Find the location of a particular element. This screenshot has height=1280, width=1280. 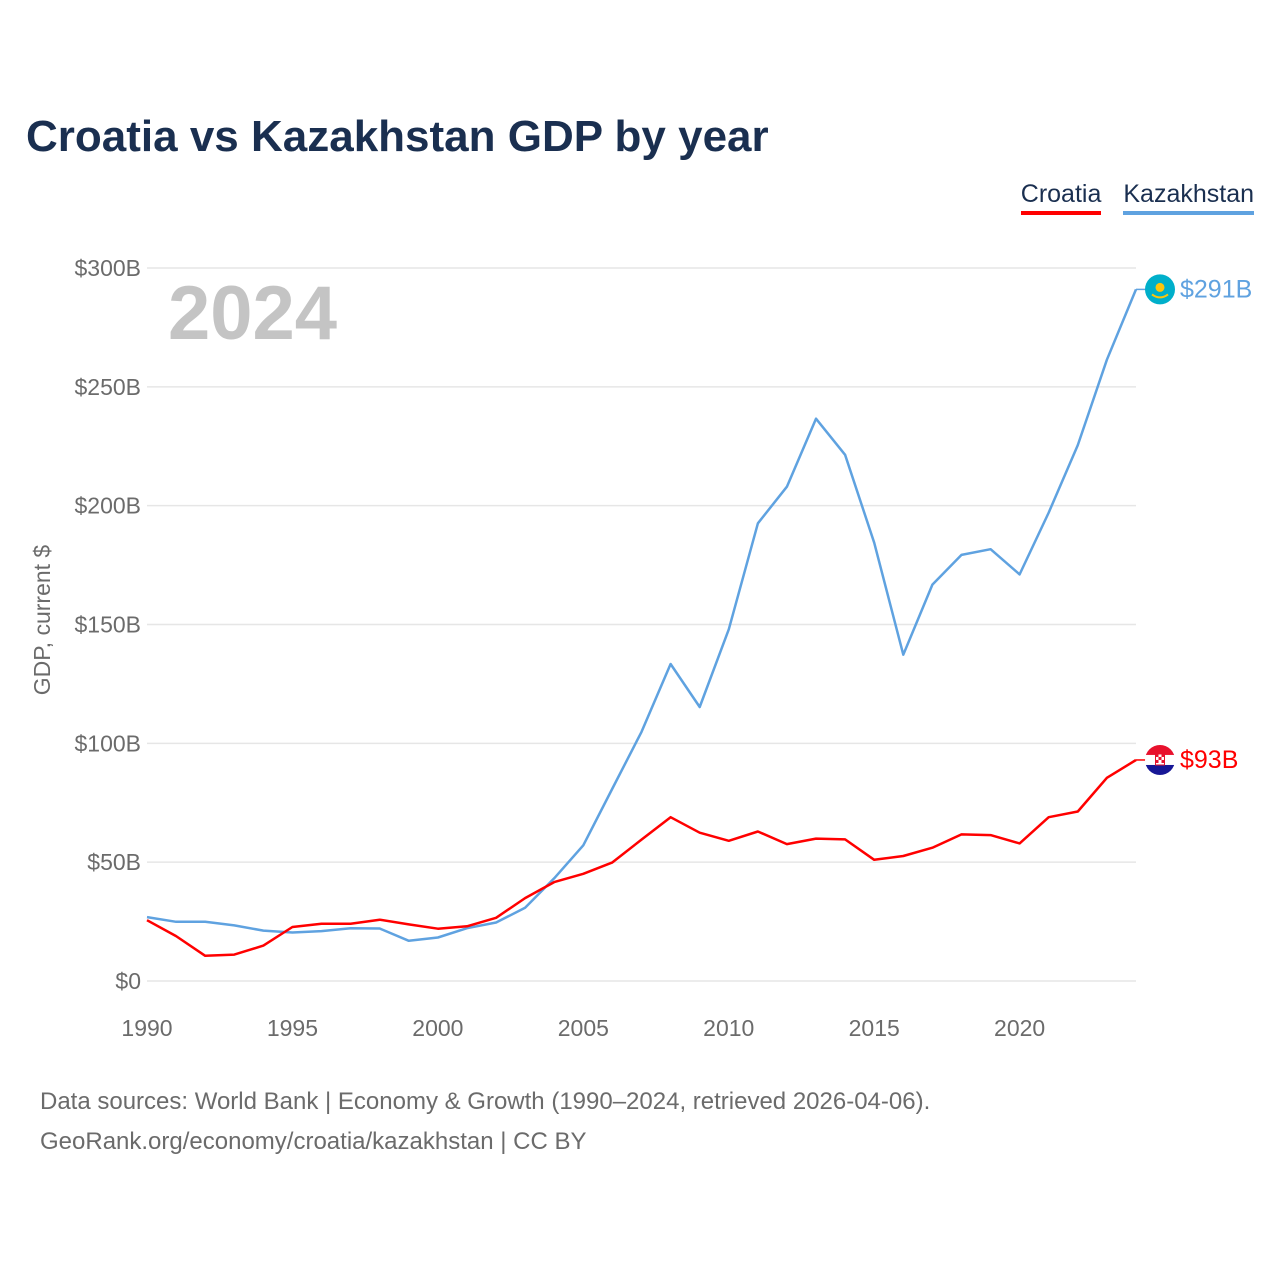

y-tick-label: $50B is located at coordinates (114, 862).